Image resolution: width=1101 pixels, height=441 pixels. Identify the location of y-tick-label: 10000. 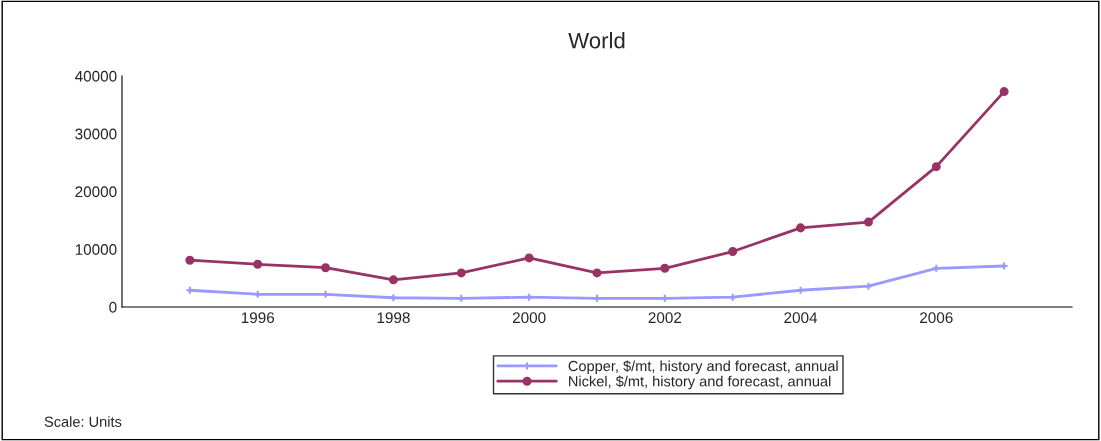
(96, 249).